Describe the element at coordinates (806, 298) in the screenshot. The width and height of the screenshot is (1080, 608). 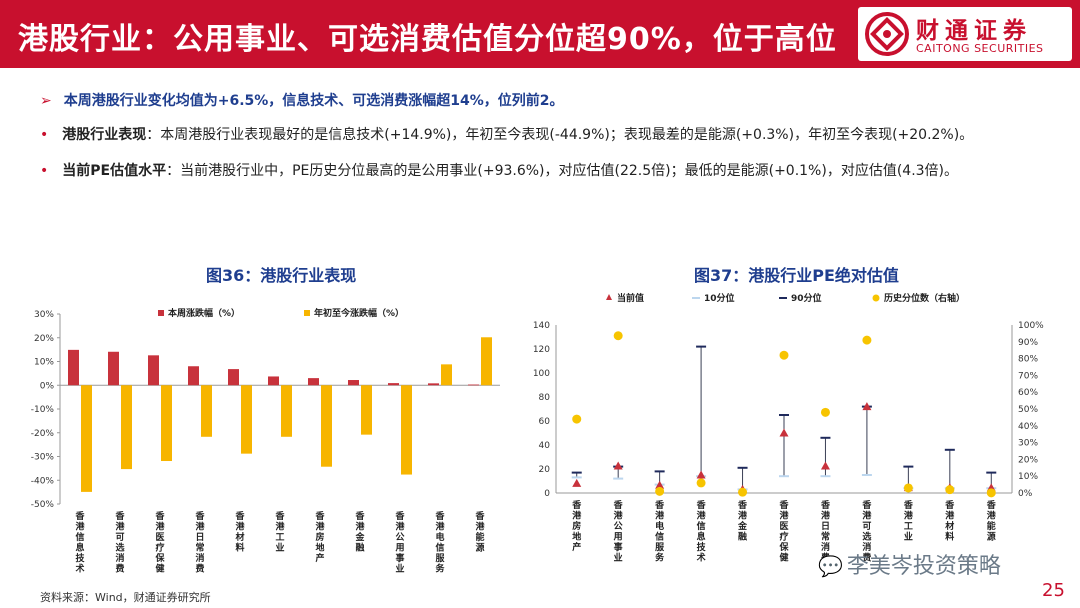
I see `chart37-legend-label: 90分位` at that location.